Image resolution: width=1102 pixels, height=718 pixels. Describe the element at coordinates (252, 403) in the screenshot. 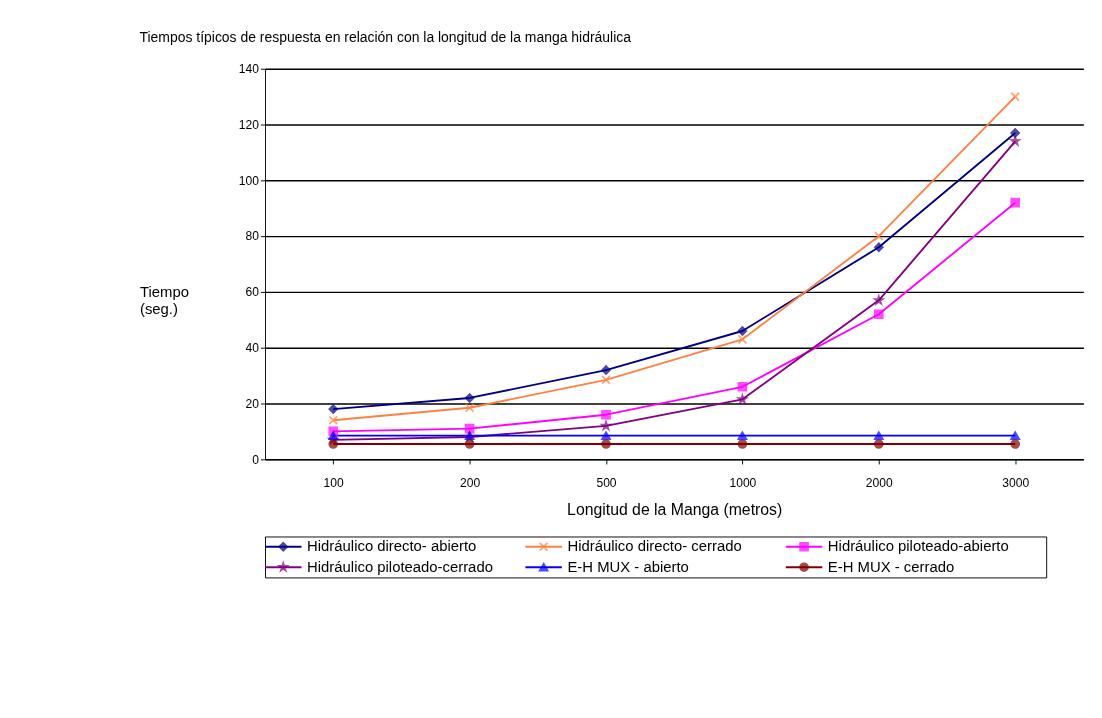

I see `y-tick-label: 20` at that location.